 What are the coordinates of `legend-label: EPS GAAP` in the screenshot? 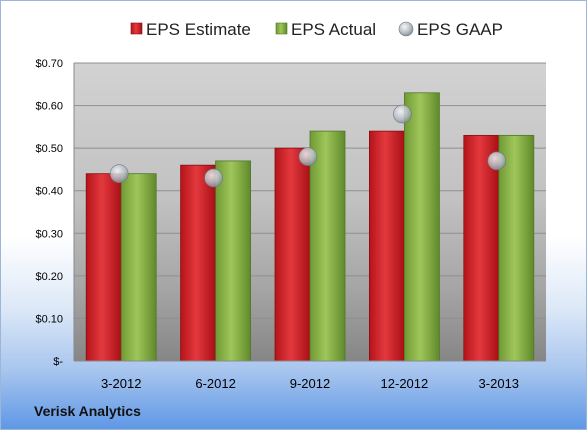 It's located at (460, 29).